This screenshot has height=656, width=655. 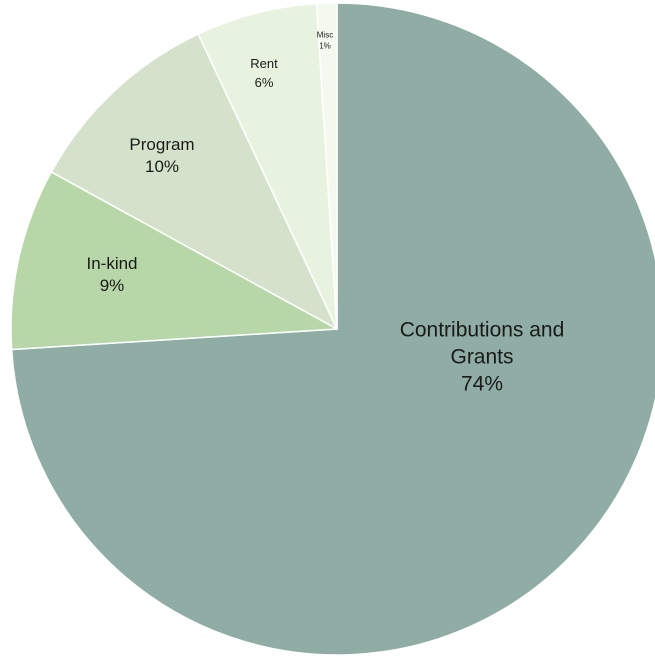 I want to click on slice-label-contributions-and-grants: Contributions and Grants 74%, so click(x=482, y=356).